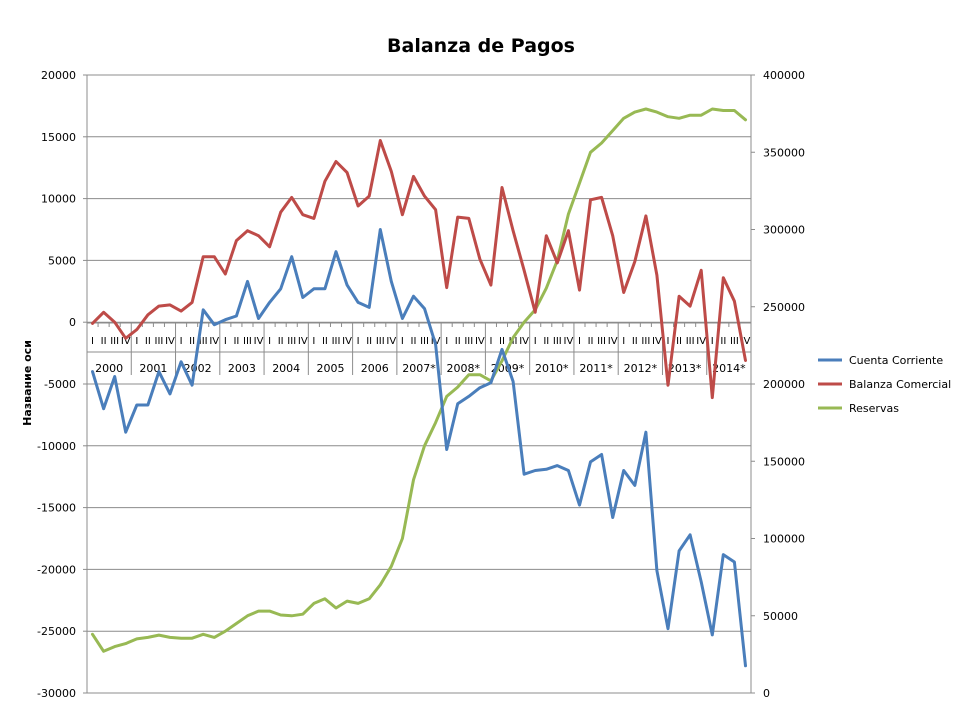  What do you see at coordinates (419, 368) in the screenshot?
I see `year-label: 2007*` at bounding box center [419, 368].